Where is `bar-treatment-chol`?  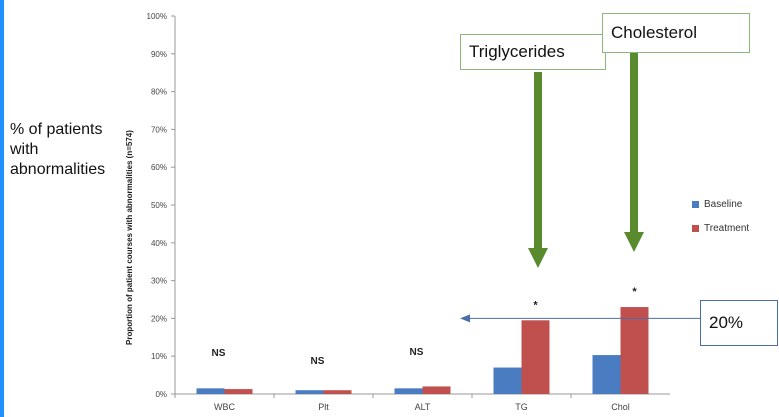 bar-treatment-chol is located at coordinates (634, 350).